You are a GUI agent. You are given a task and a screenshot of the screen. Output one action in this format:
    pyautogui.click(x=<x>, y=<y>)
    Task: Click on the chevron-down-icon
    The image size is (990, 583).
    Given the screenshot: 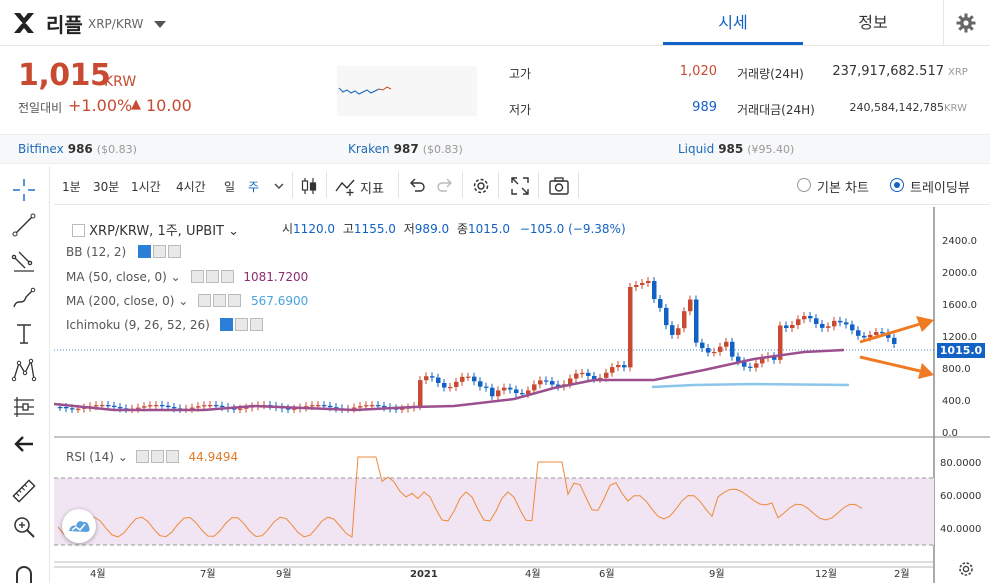 What is the action you would take?
    pyautogui.click(x=279, y=186)
    